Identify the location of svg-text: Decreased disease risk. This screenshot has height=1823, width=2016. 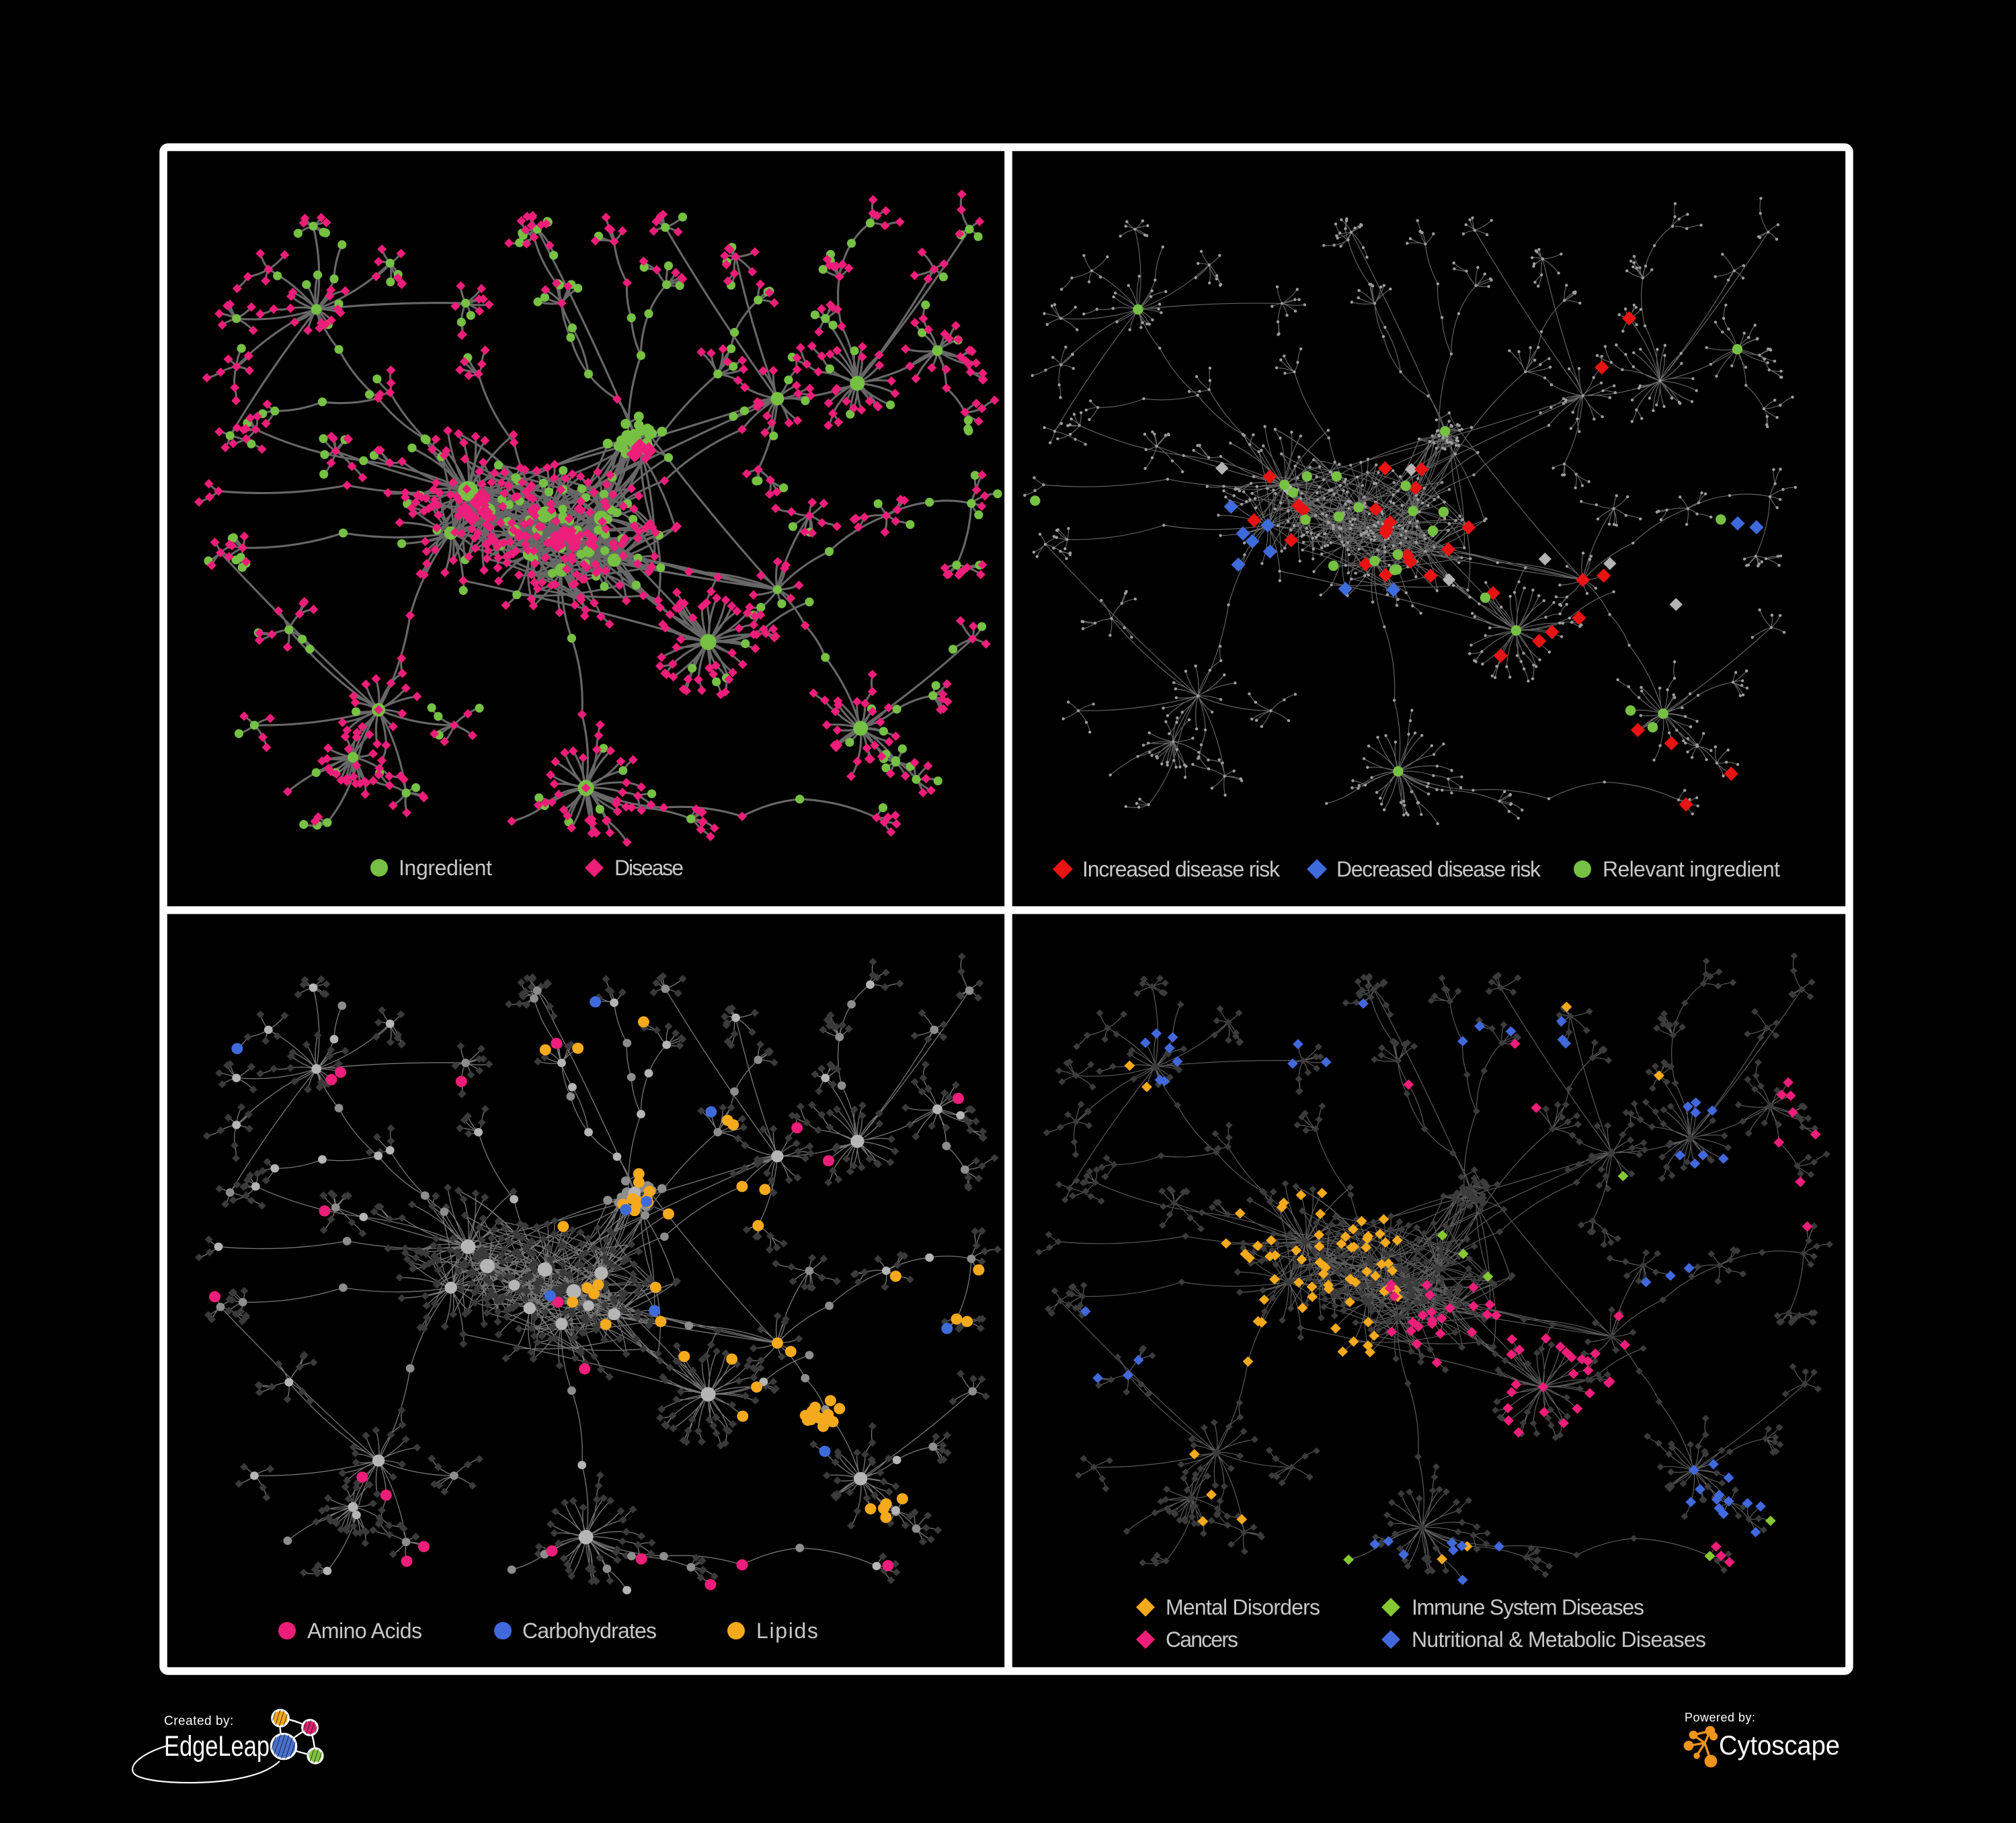
(1438, 869).